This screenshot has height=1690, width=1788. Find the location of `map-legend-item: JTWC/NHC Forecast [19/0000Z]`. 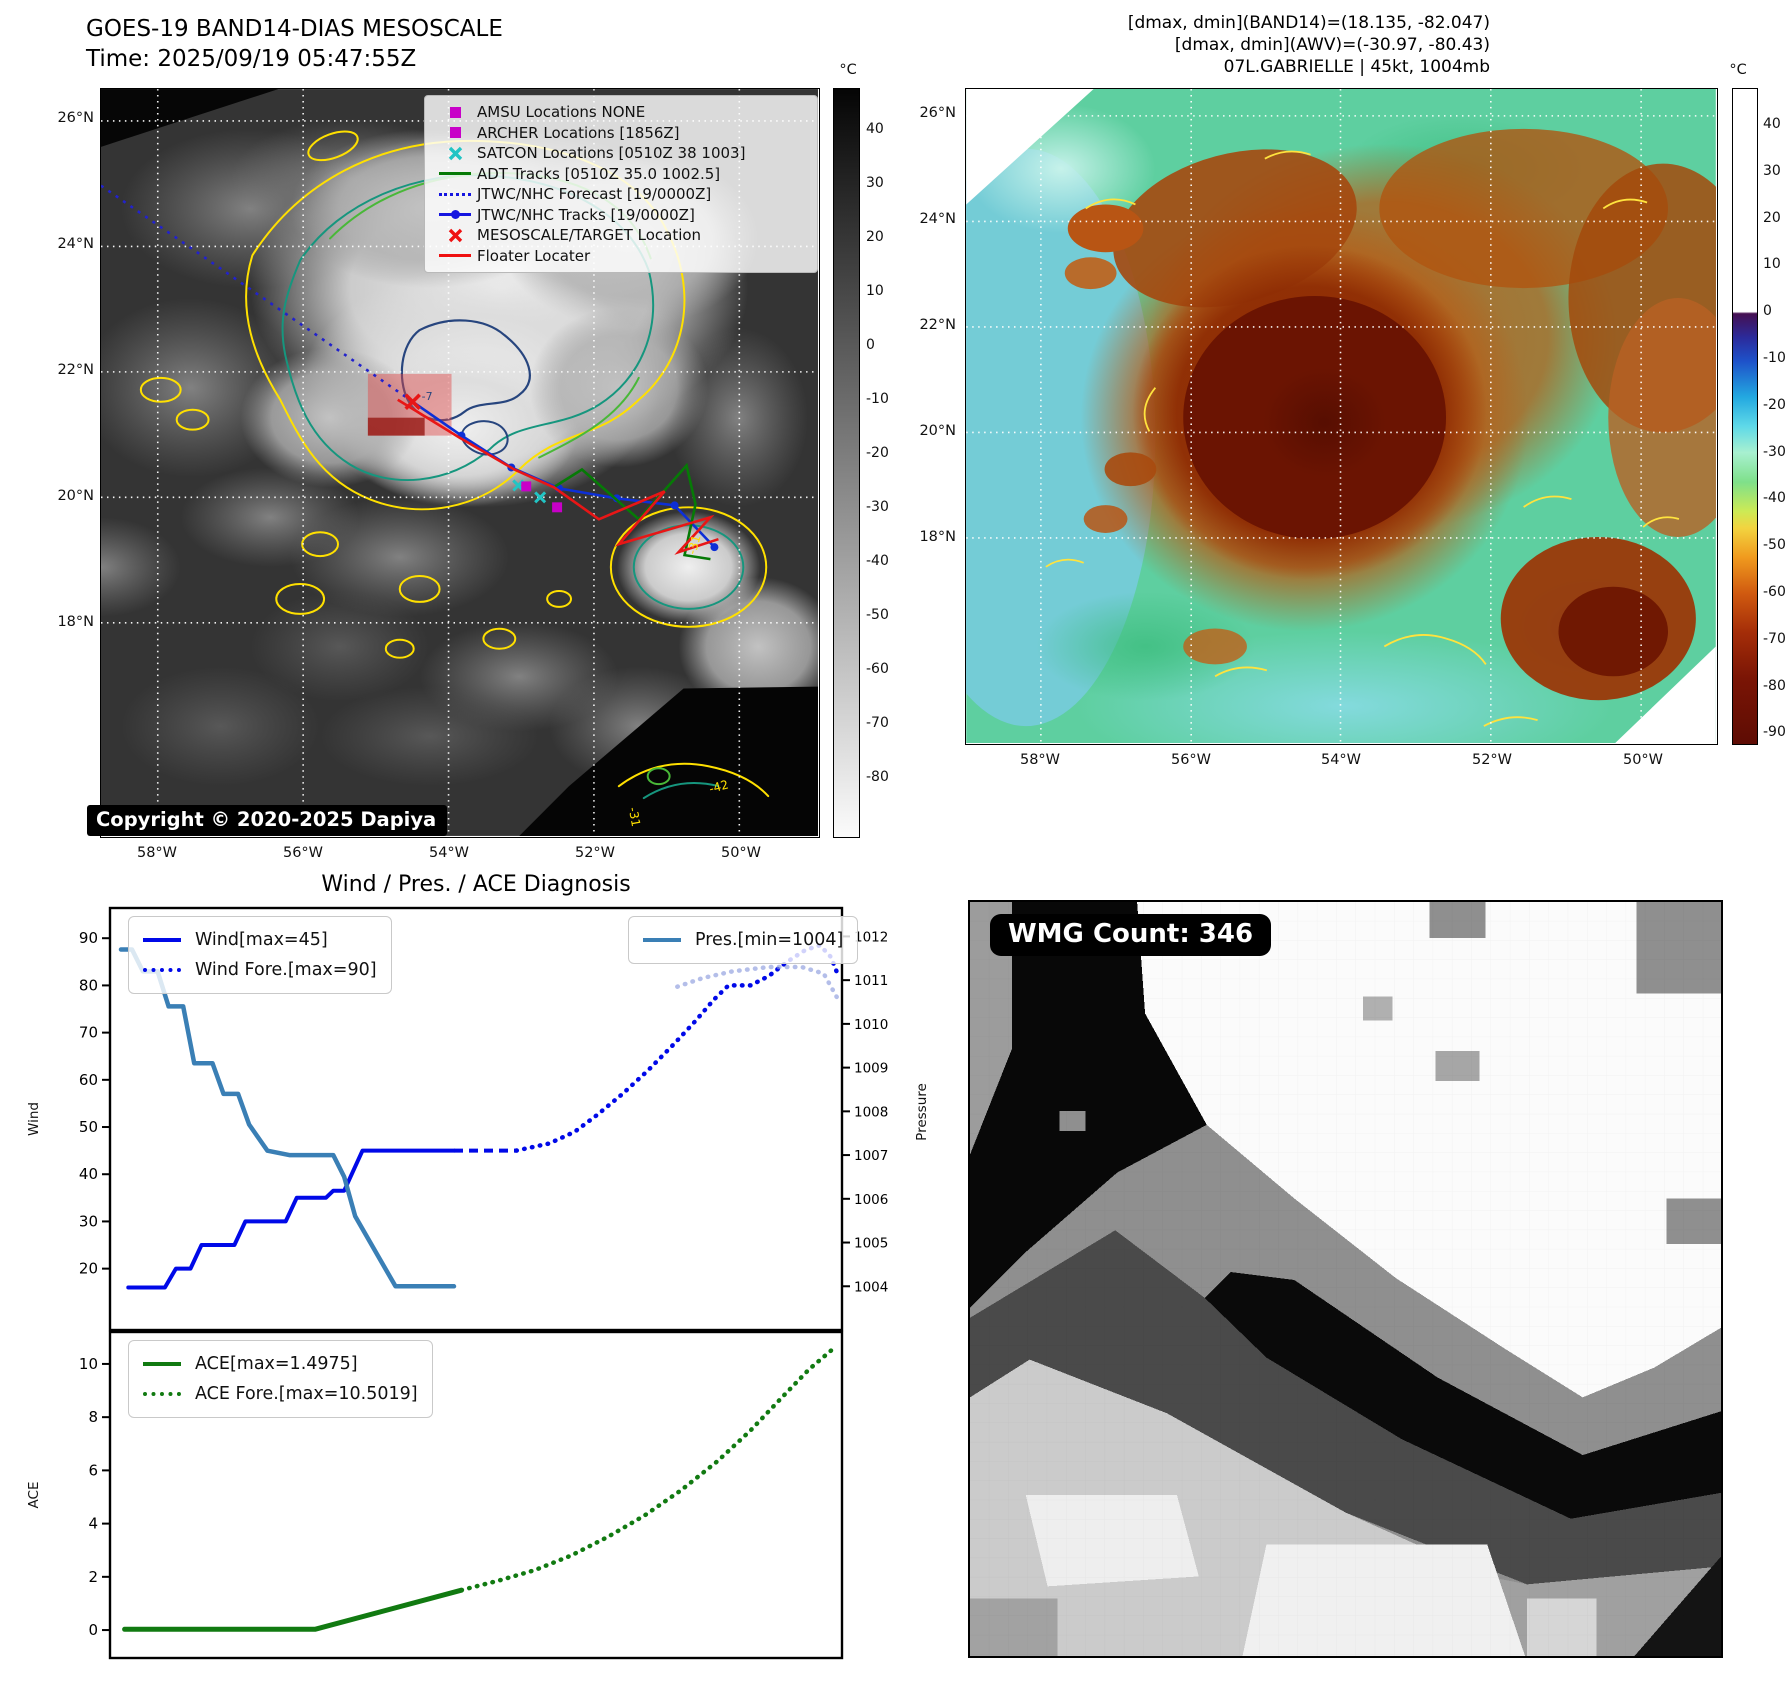

map-legend-item: JTWC/NHC Forecast [19/0000Z] is located at coordinates (621, 194).